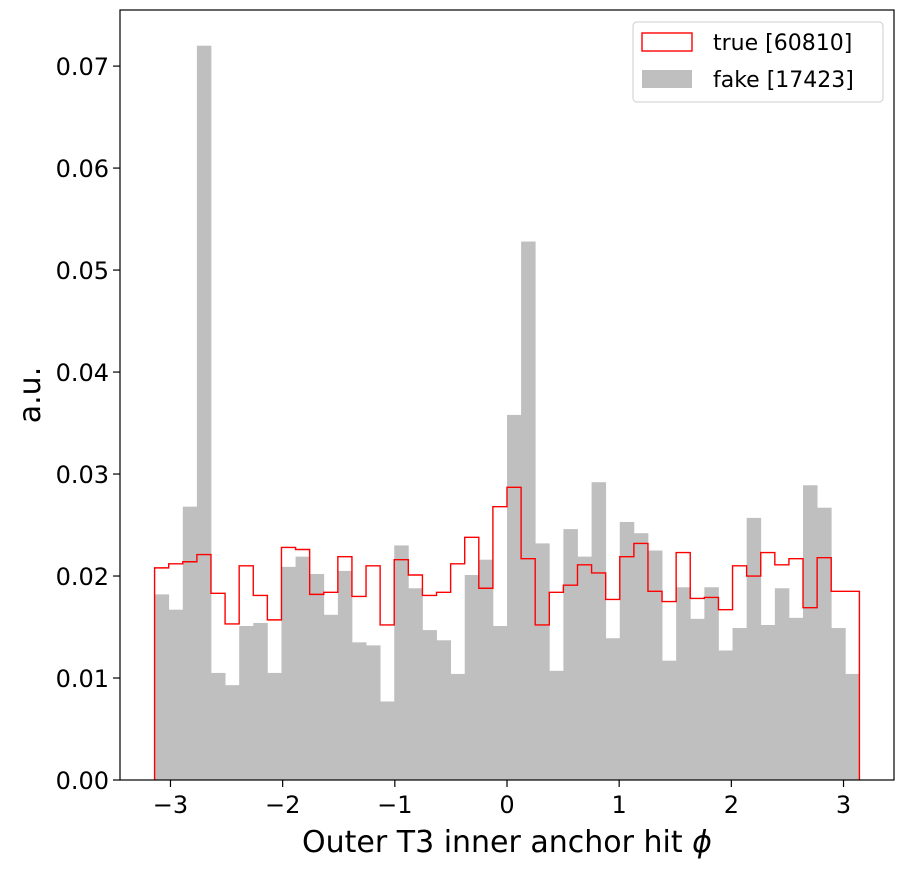 Image resolution: width=905 pixels, height=870 pixels. I want to click on x-axis-label: Outer T3 inner anchor hit ϕ, so click(507, 842).